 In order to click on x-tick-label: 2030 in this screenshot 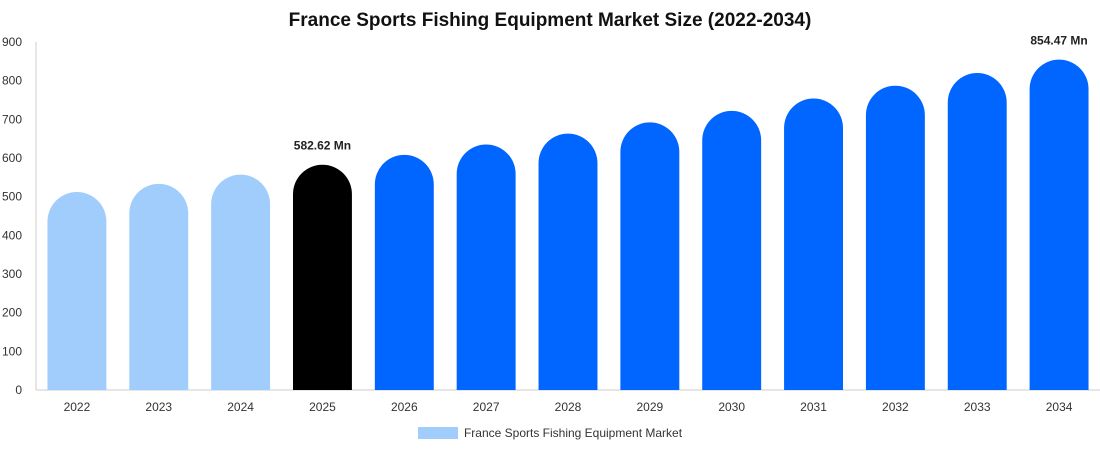, I will do `click(731, 407)`.